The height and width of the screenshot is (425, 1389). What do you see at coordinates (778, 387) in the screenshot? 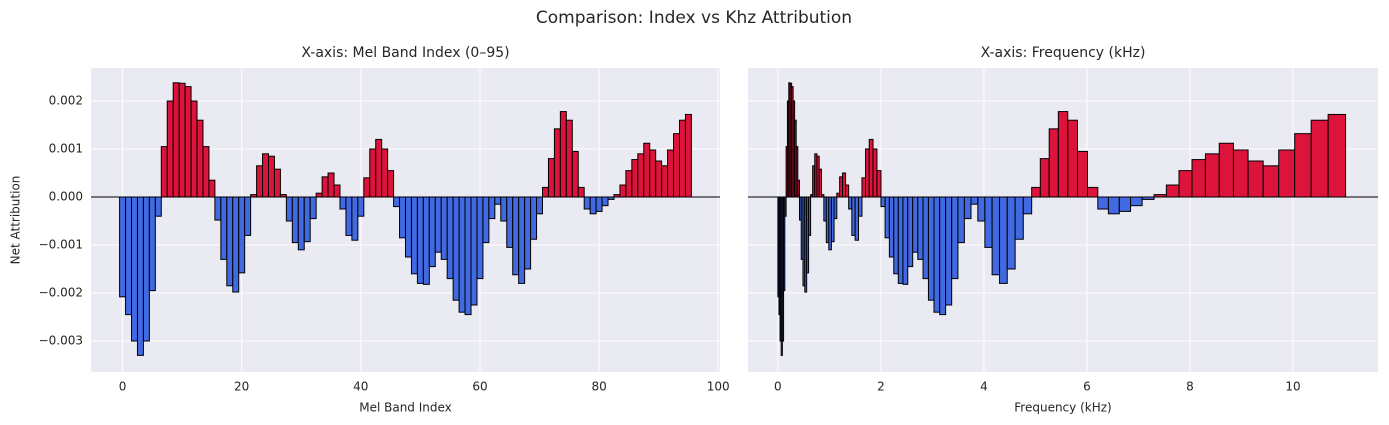
I see `x-tick-label: 0` at bounding box center [778, 387].